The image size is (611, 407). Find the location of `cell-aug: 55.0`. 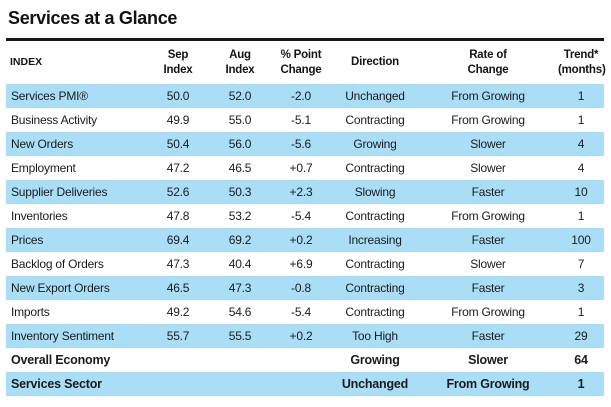

cell-aug: 55.0 is located at coordinates (240, 119).